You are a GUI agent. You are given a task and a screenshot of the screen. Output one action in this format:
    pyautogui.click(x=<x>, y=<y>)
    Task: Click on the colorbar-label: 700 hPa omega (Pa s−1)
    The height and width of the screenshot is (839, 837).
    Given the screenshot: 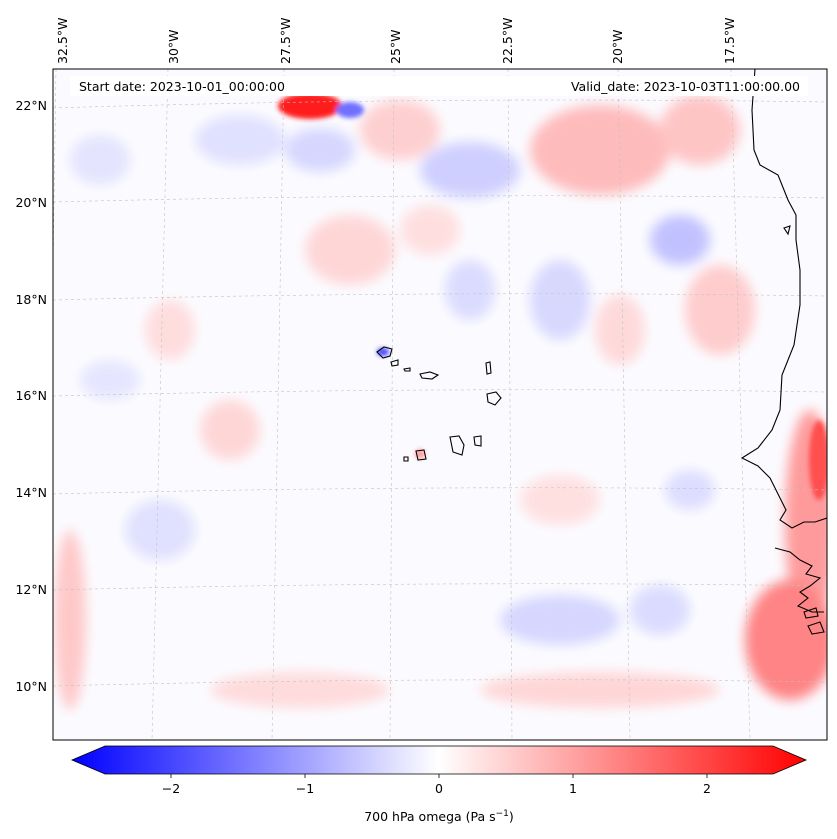 What is the action you would take?
    pyautogui.click(x=439, y=816)
    